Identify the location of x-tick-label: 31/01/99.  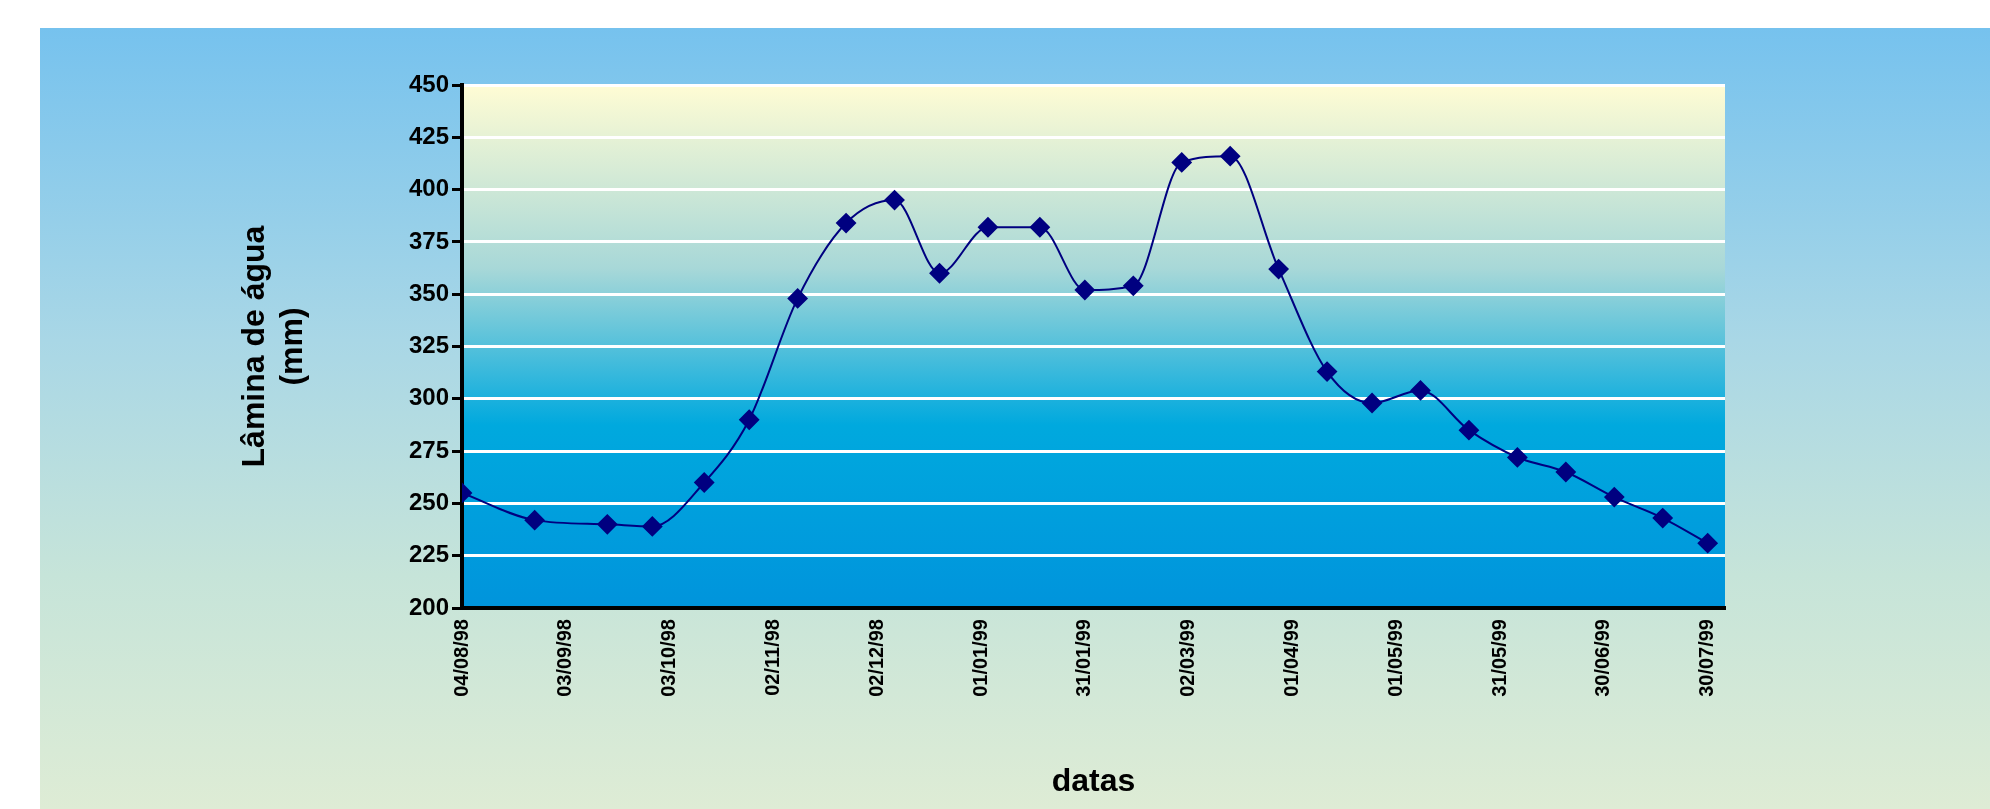
(1083, 658).